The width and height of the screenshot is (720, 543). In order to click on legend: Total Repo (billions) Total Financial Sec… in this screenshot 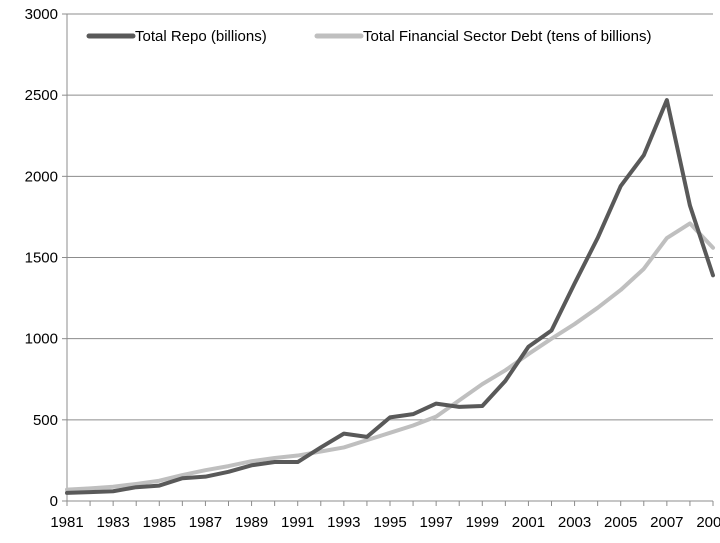, I will do `click(368, 36)`.